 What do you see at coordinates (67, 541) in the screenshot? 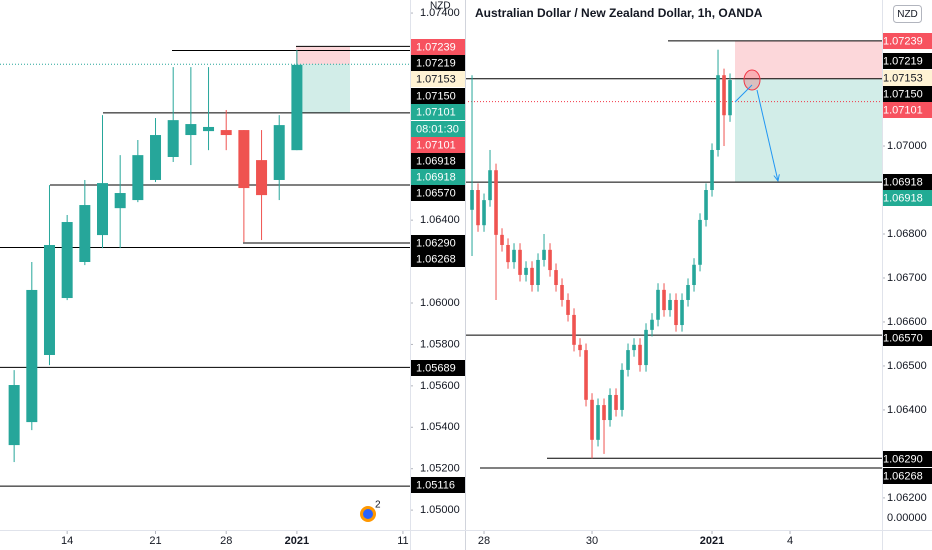
I see `x-tick-label: 14` at bounding box center [67, 541].